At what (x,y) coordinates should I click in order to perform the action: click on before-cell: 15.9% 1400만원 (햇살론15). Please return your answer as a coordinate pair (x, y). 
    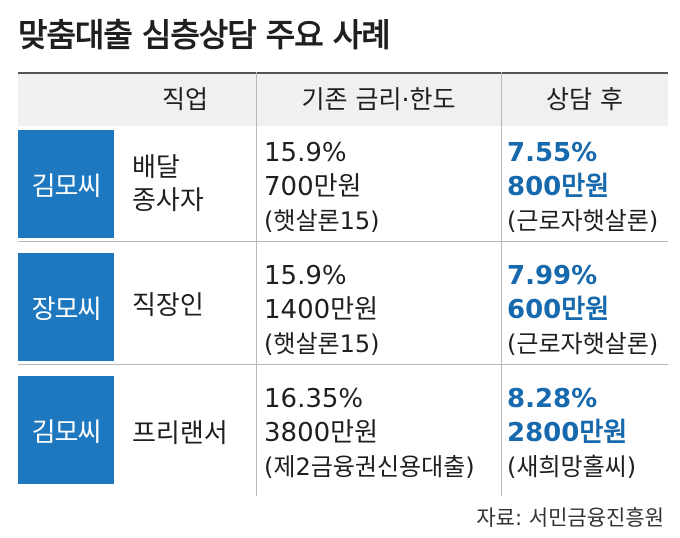
    Looking at the image, I should click on (322, 310).